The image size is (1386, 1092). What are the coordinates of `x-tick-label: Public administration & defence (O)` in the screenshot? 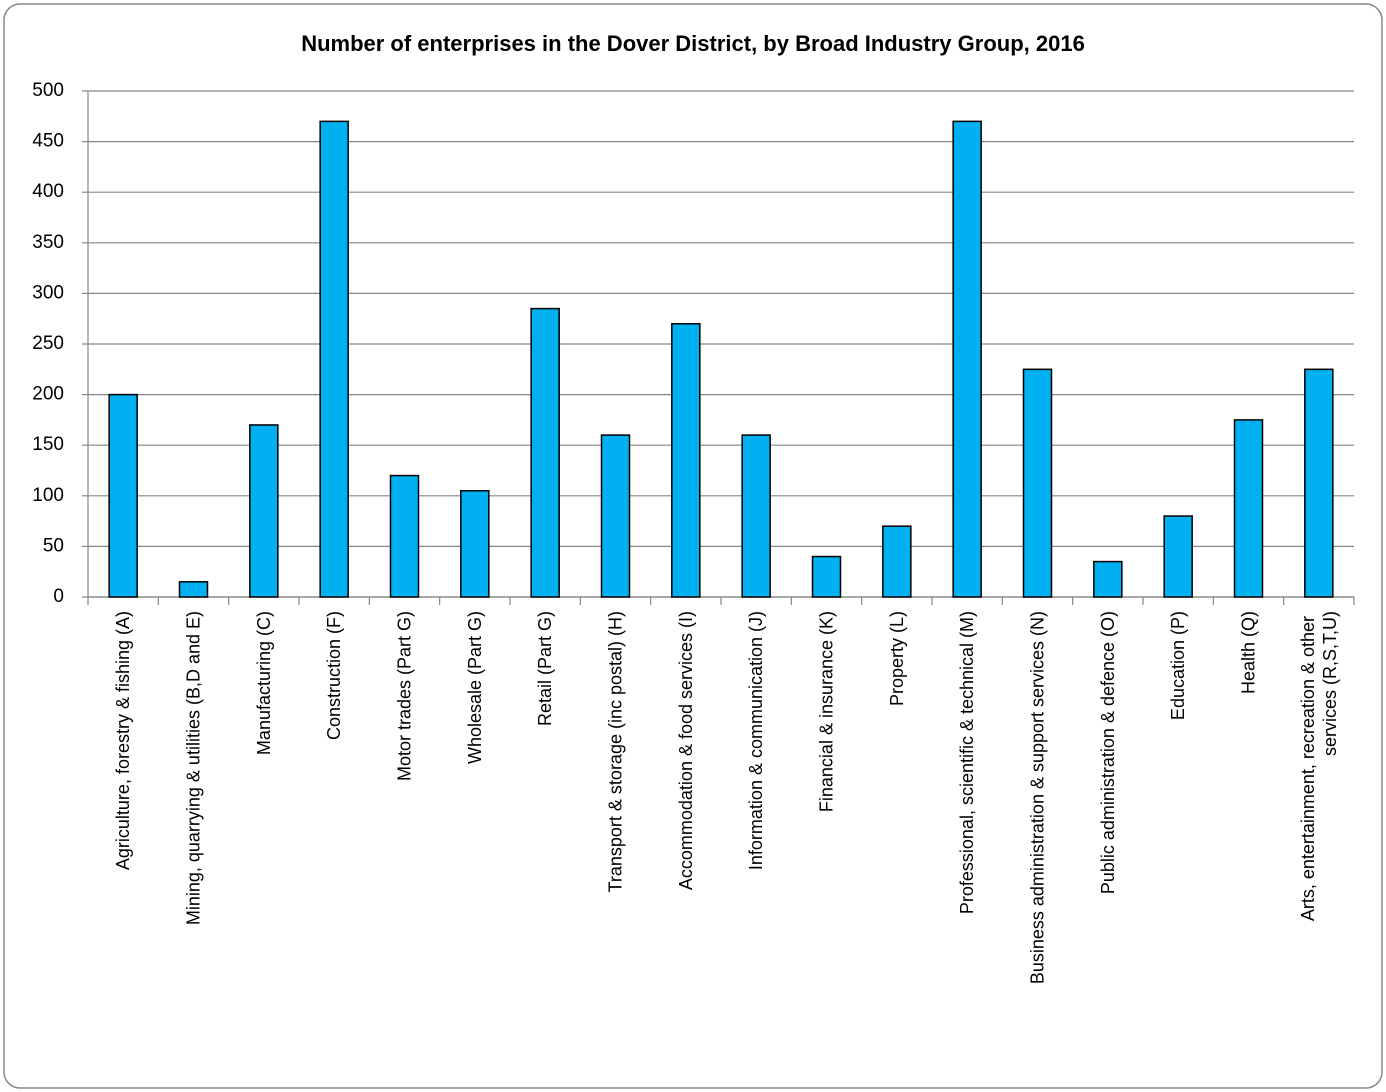 It's located at (1108, 752).